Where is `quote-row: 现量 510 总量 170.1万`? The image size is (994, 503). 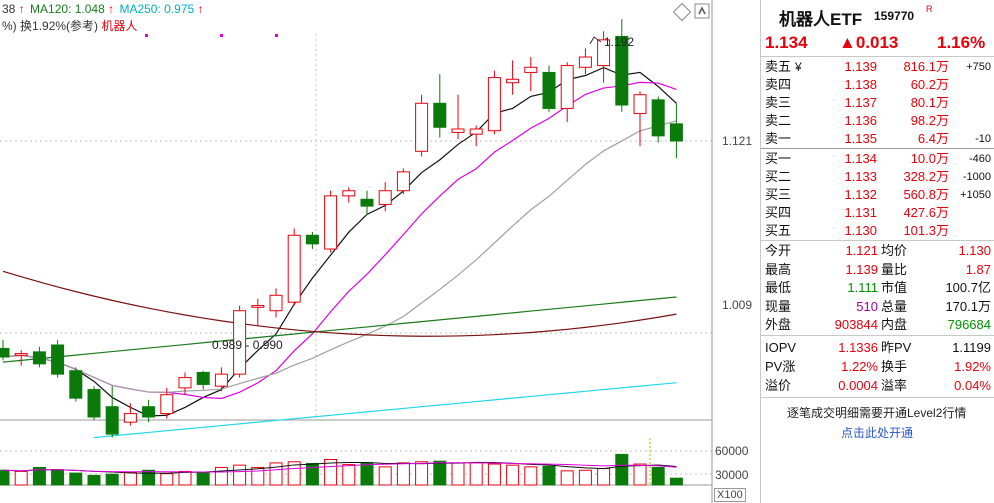 quote-row: 现量 510 总量 170.1万 is located at coordinates (877, 307).